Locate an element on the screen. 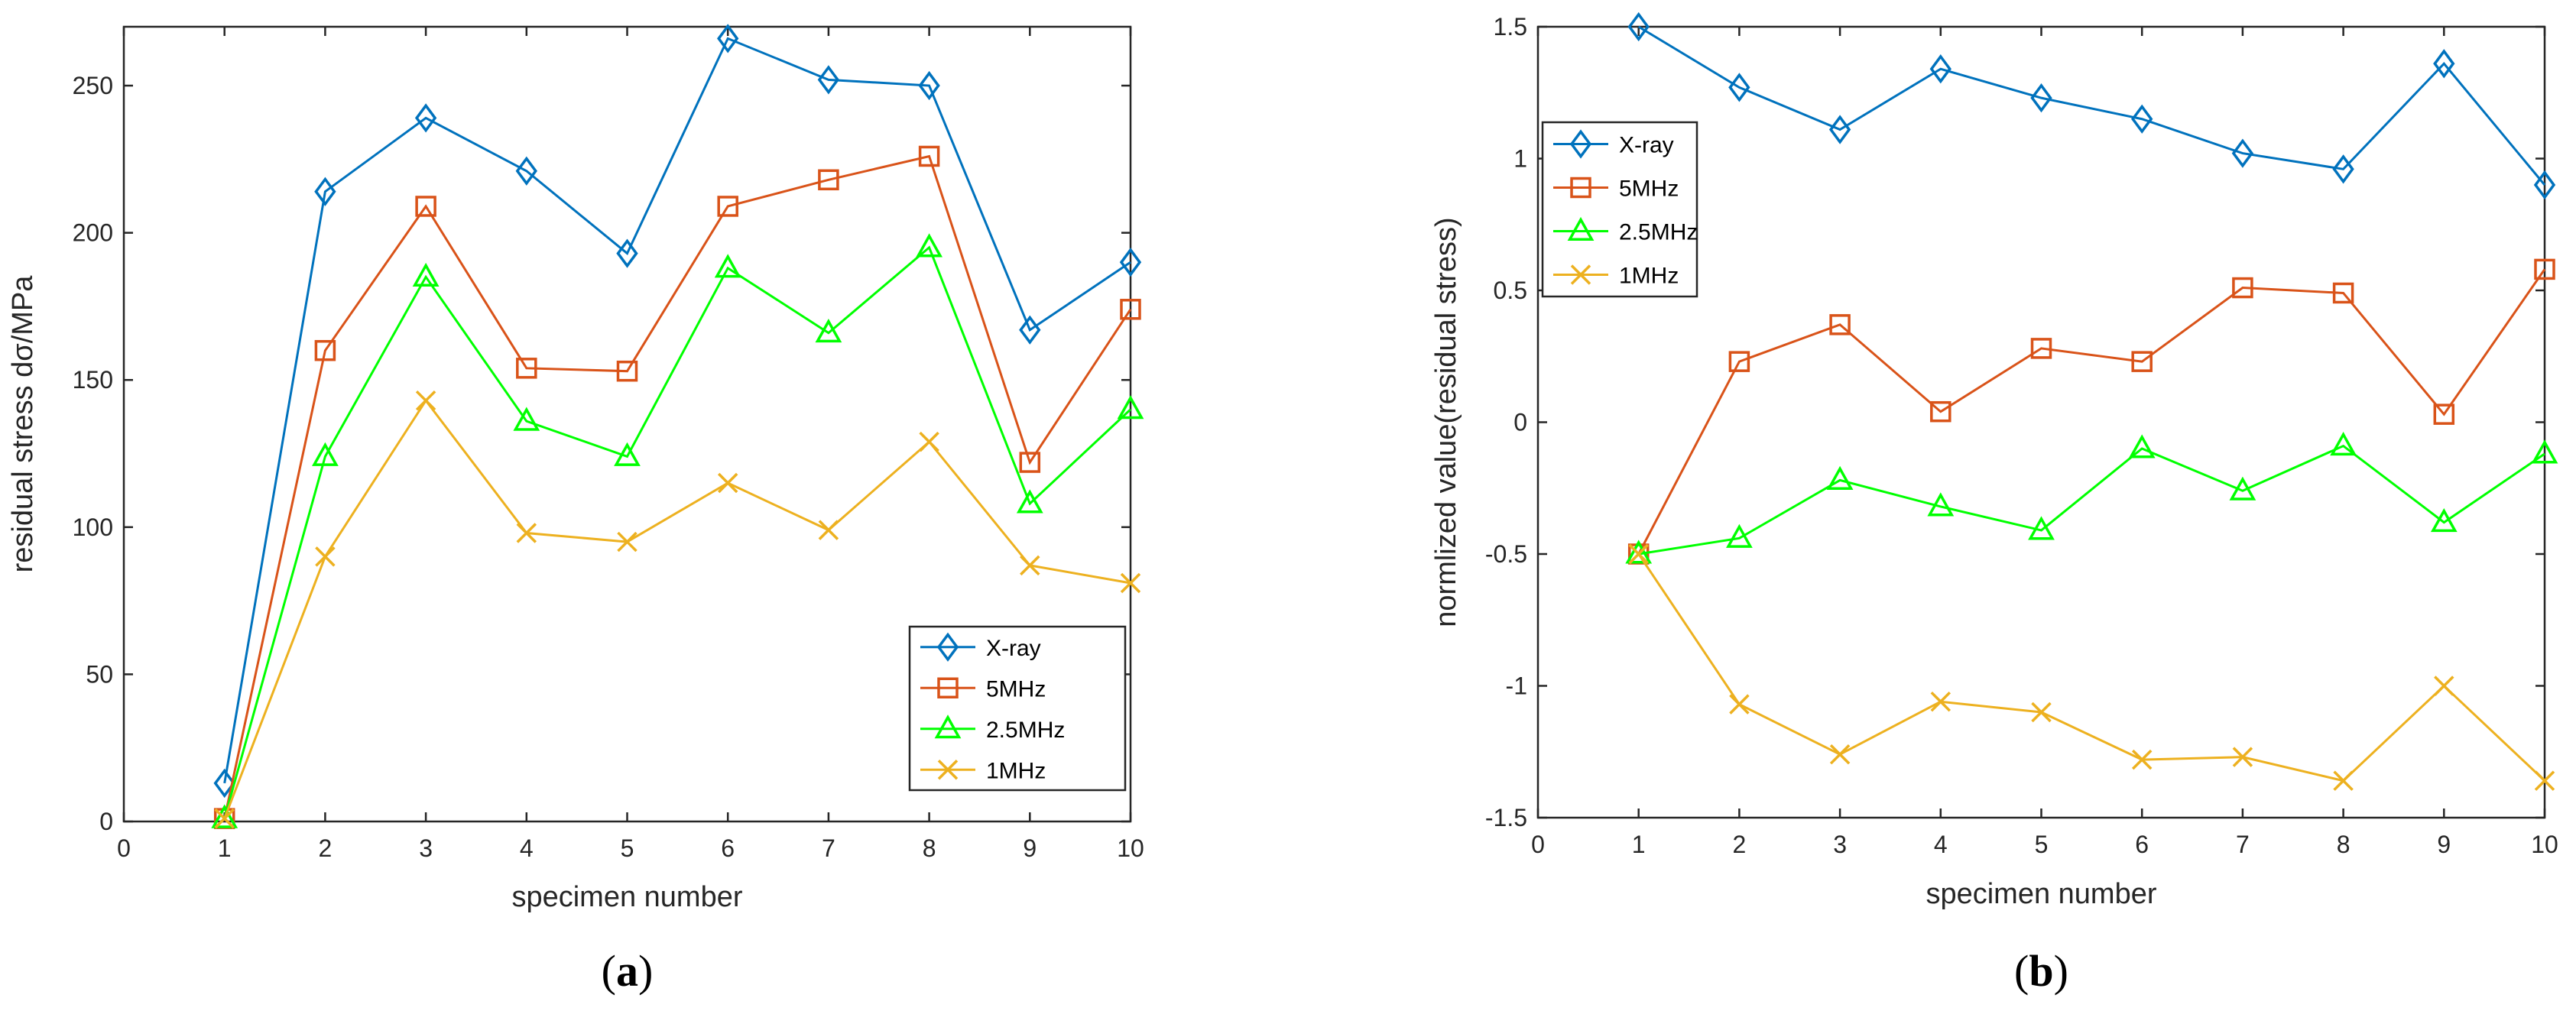  series-5mhz is located at coordinates (2091, 411).